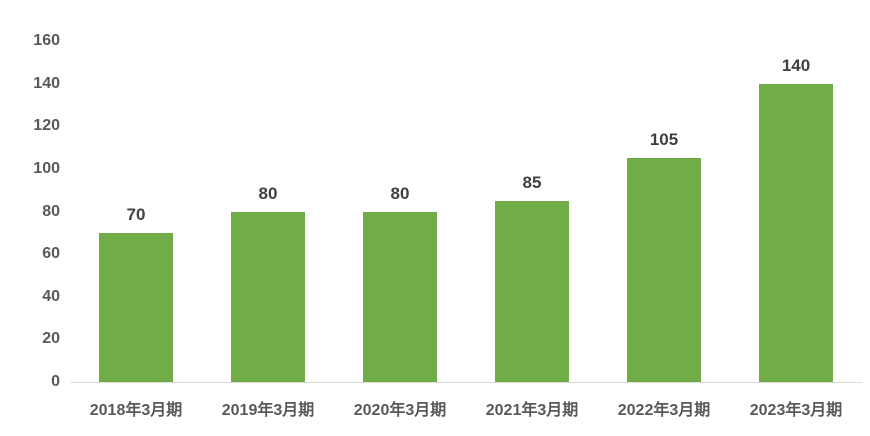  What do you see at coordinates (664, 410) in the screenshot?
I see `x-axis-category-label: 2022年3月期` at bounding box center [664, 410].